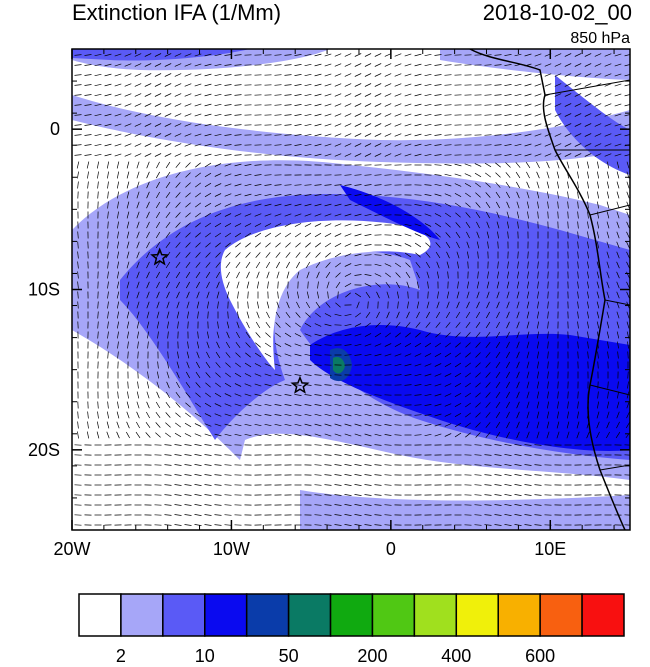  Describe the element at coordinates (587, 275) in the screenshot. I see `country-borders` at that location.